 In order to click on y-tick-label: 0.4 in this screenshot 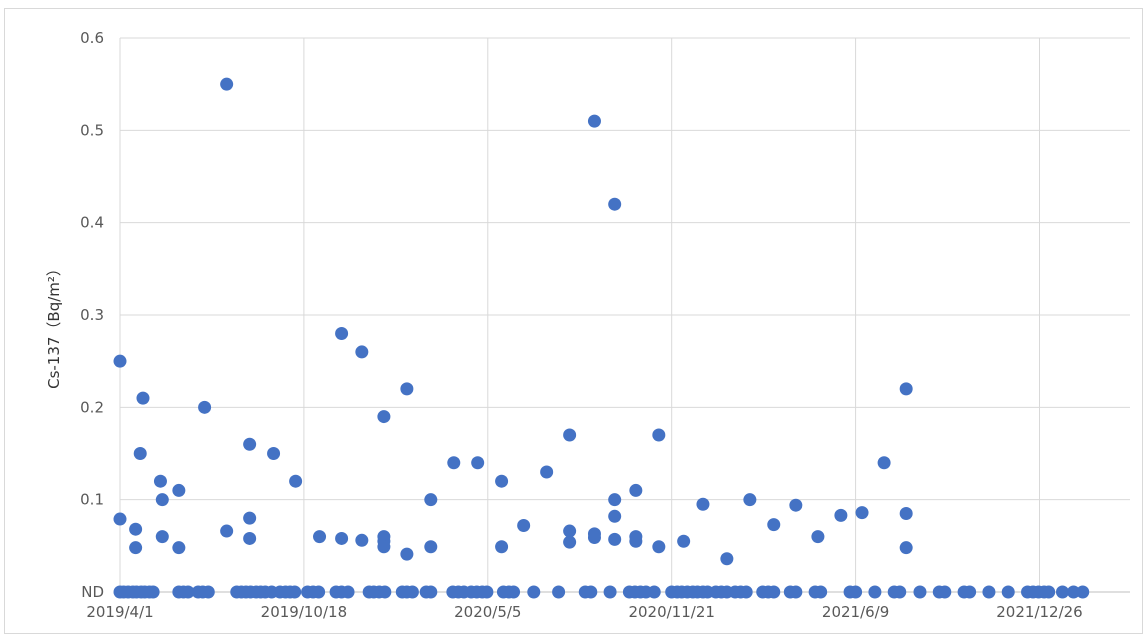, I will do `click(92, 223)`.